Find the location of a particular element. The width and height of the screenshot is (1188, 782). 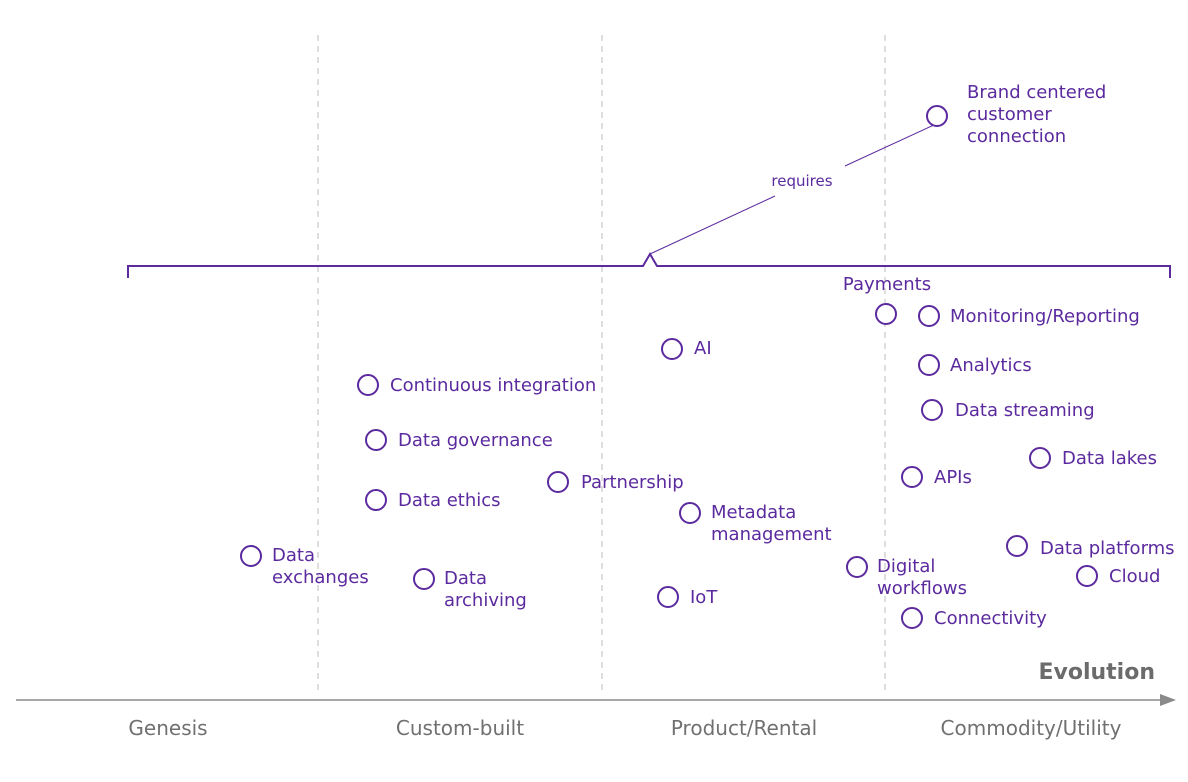

component-node-payments is located at coordinates (886, 314).